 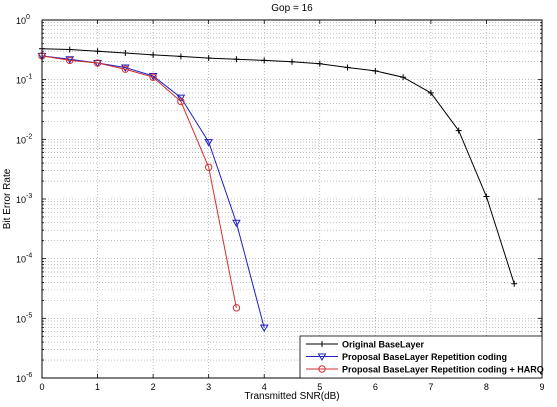 What do you see at coordinates (264, 387) in the screenshot?
I see `x-tick-label: 4` at bounding box center [264, 387].